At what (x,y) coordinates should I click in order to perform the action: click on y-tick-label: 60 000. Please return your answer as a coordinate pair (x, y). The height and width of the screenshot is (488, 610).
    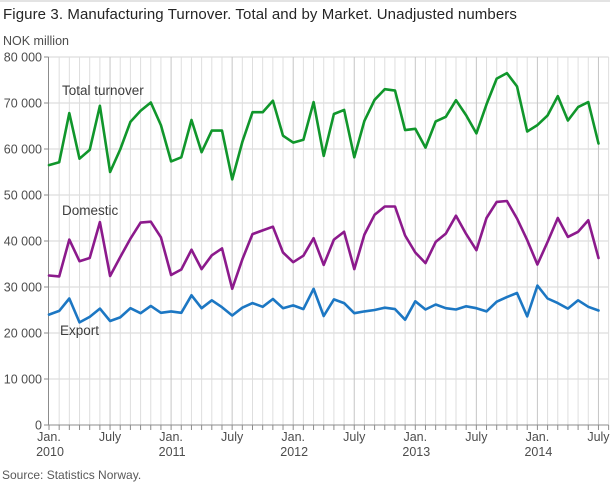
    Looking at the image, I should click on (23, 150).